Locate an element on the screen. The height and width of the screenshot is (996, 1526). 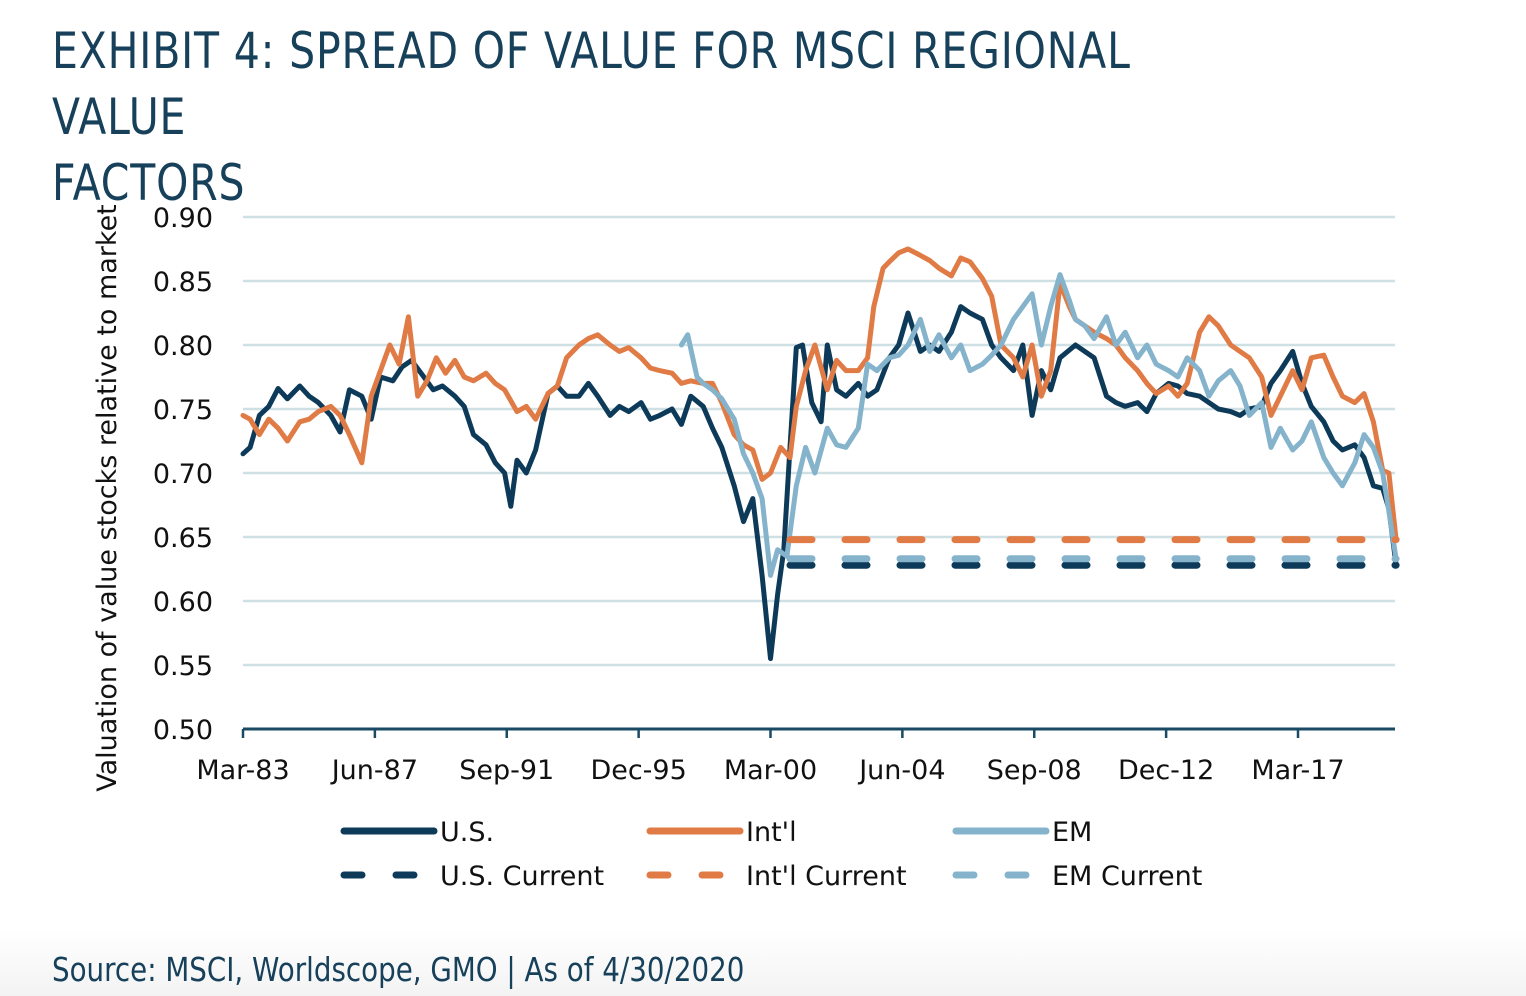
footer-background is located at coordinates (763, 963).